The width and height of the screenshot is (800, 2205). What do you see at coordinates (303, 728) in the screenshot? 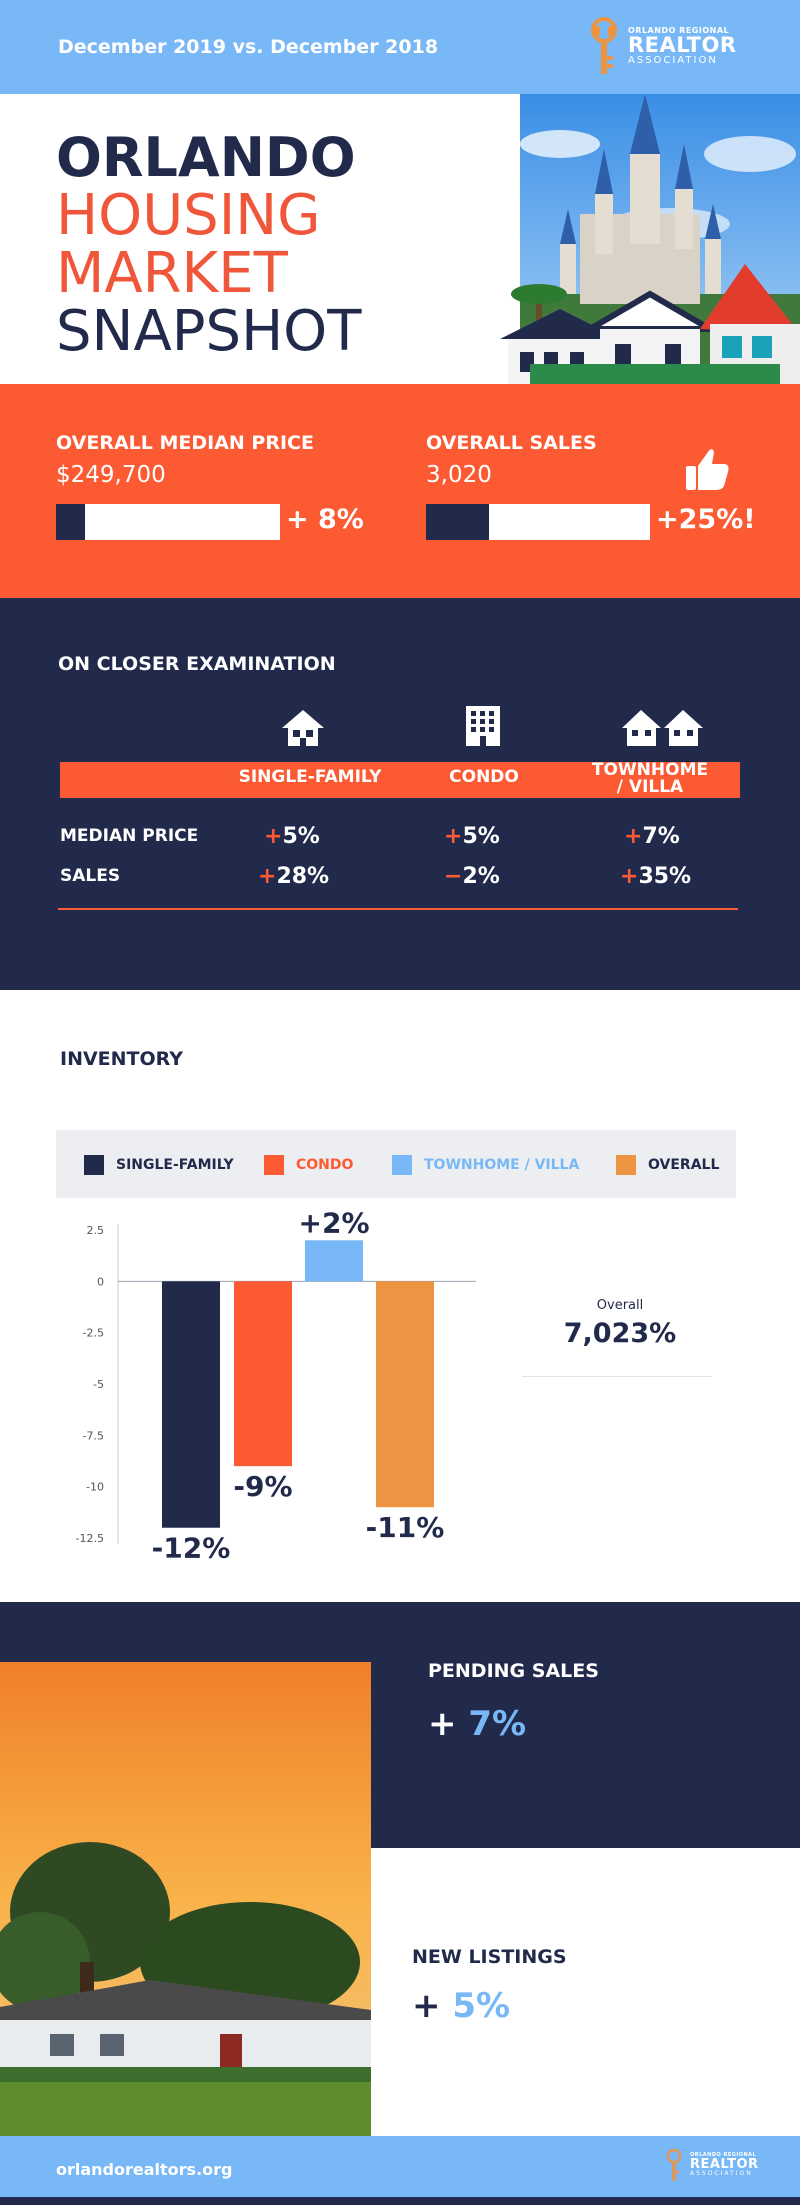
I see `house-icon` at bounding box center [303, 728].